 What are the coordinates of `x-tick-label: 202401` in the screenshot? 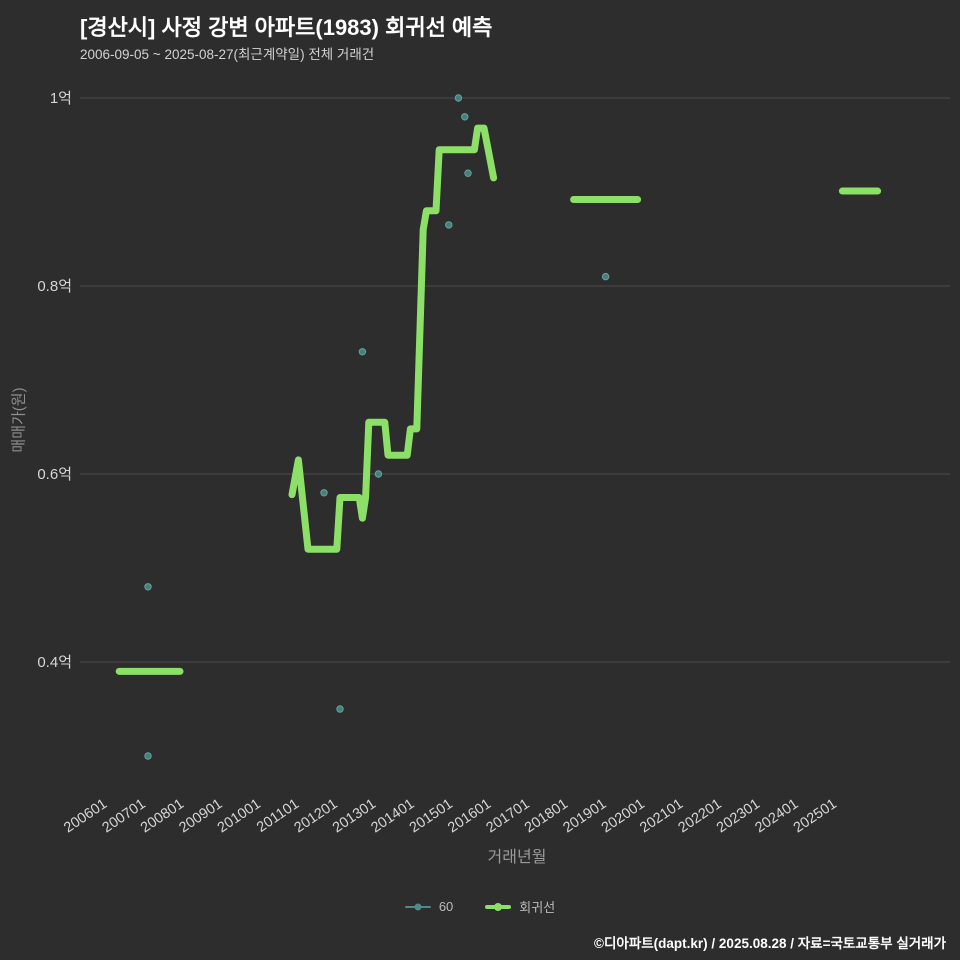 It's located at (776, 816).